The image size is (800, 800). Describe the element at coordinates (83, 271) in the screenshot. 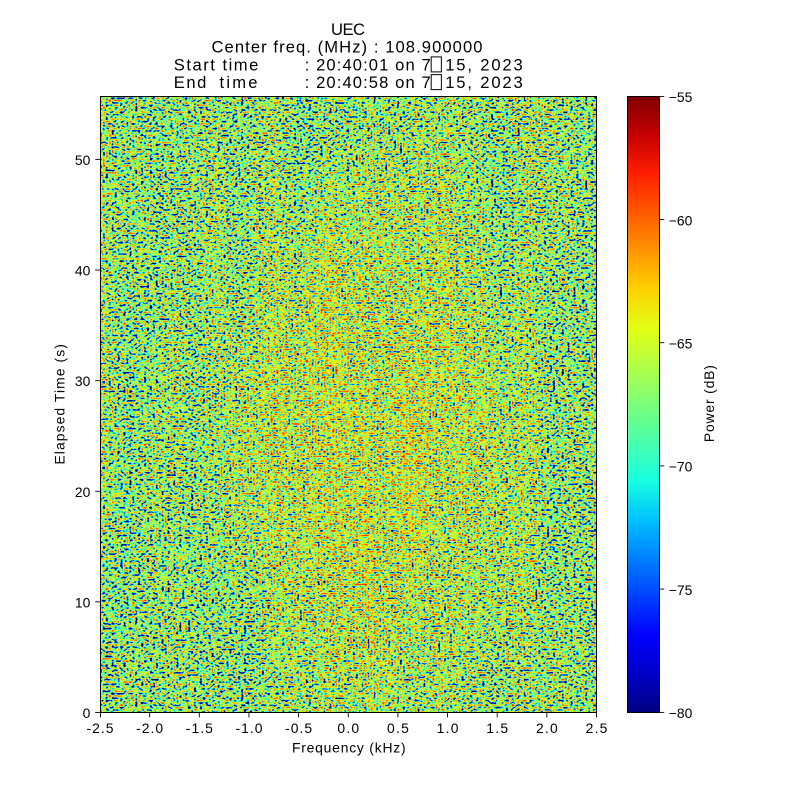

I see `svg-text: 40` at that location.